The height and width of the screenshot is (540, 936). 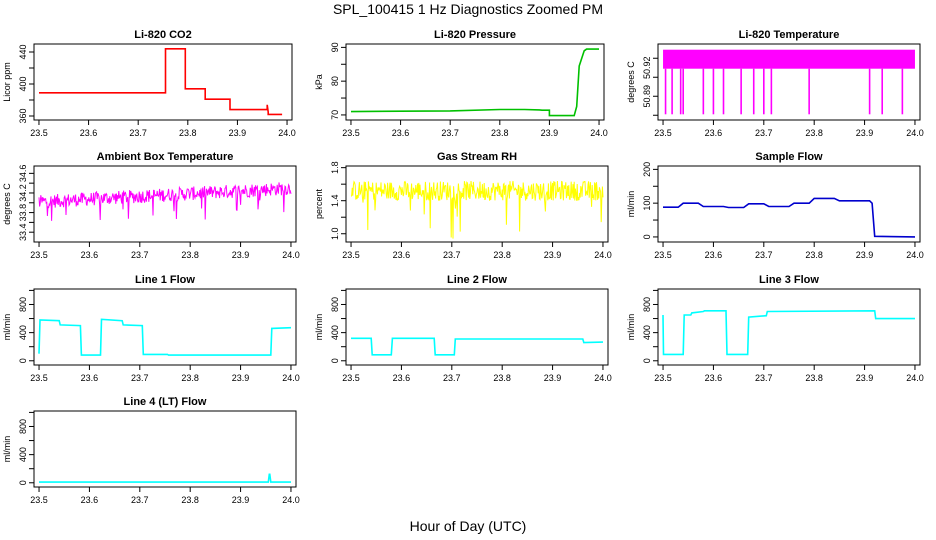 I want to click on panel-title: Li-820 Temperature, so click(x=789, y=35).